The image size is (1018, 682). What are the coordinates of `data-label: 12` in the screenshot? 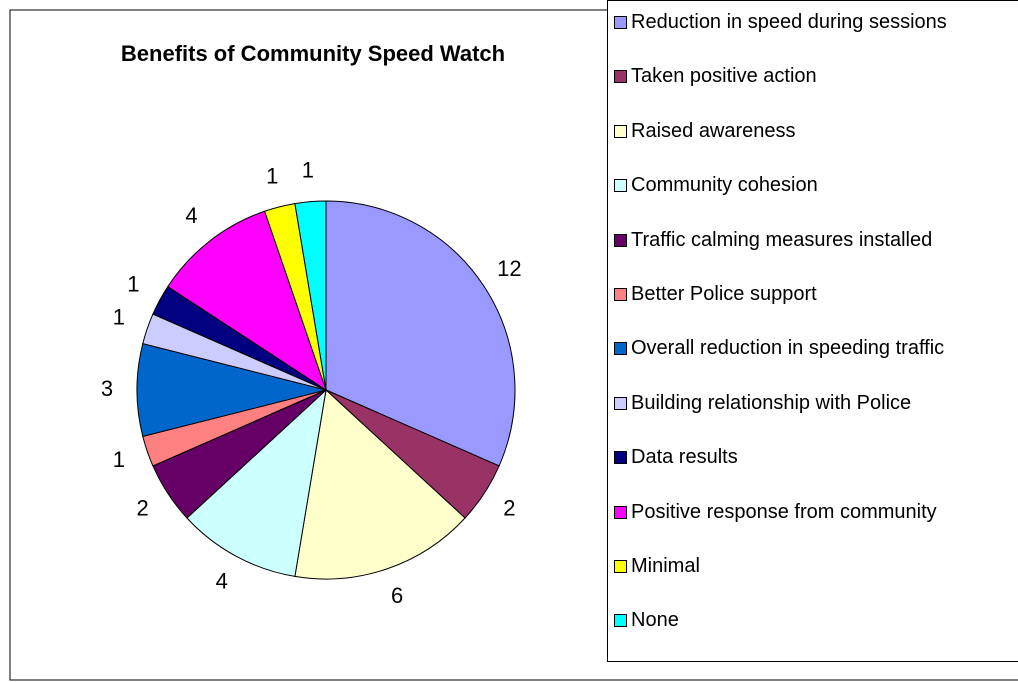 It's located at (509, 268).